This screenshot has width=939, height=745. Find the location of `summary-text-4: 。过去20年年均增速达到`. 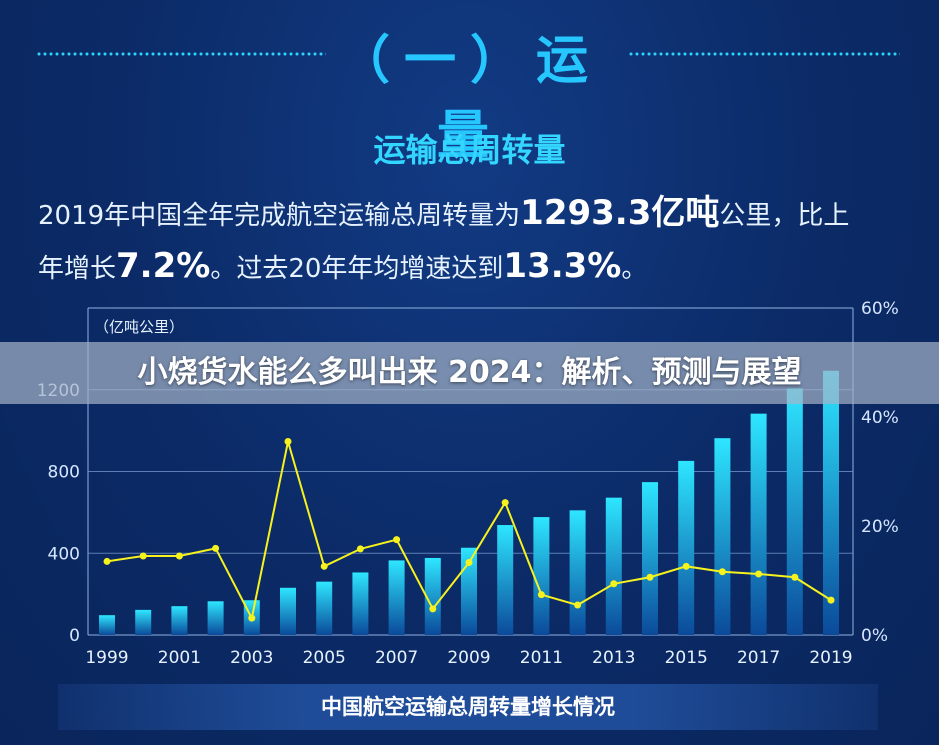

summary-text-4: 。过去20年年均增速达到 is located at coordinates (357, 269).